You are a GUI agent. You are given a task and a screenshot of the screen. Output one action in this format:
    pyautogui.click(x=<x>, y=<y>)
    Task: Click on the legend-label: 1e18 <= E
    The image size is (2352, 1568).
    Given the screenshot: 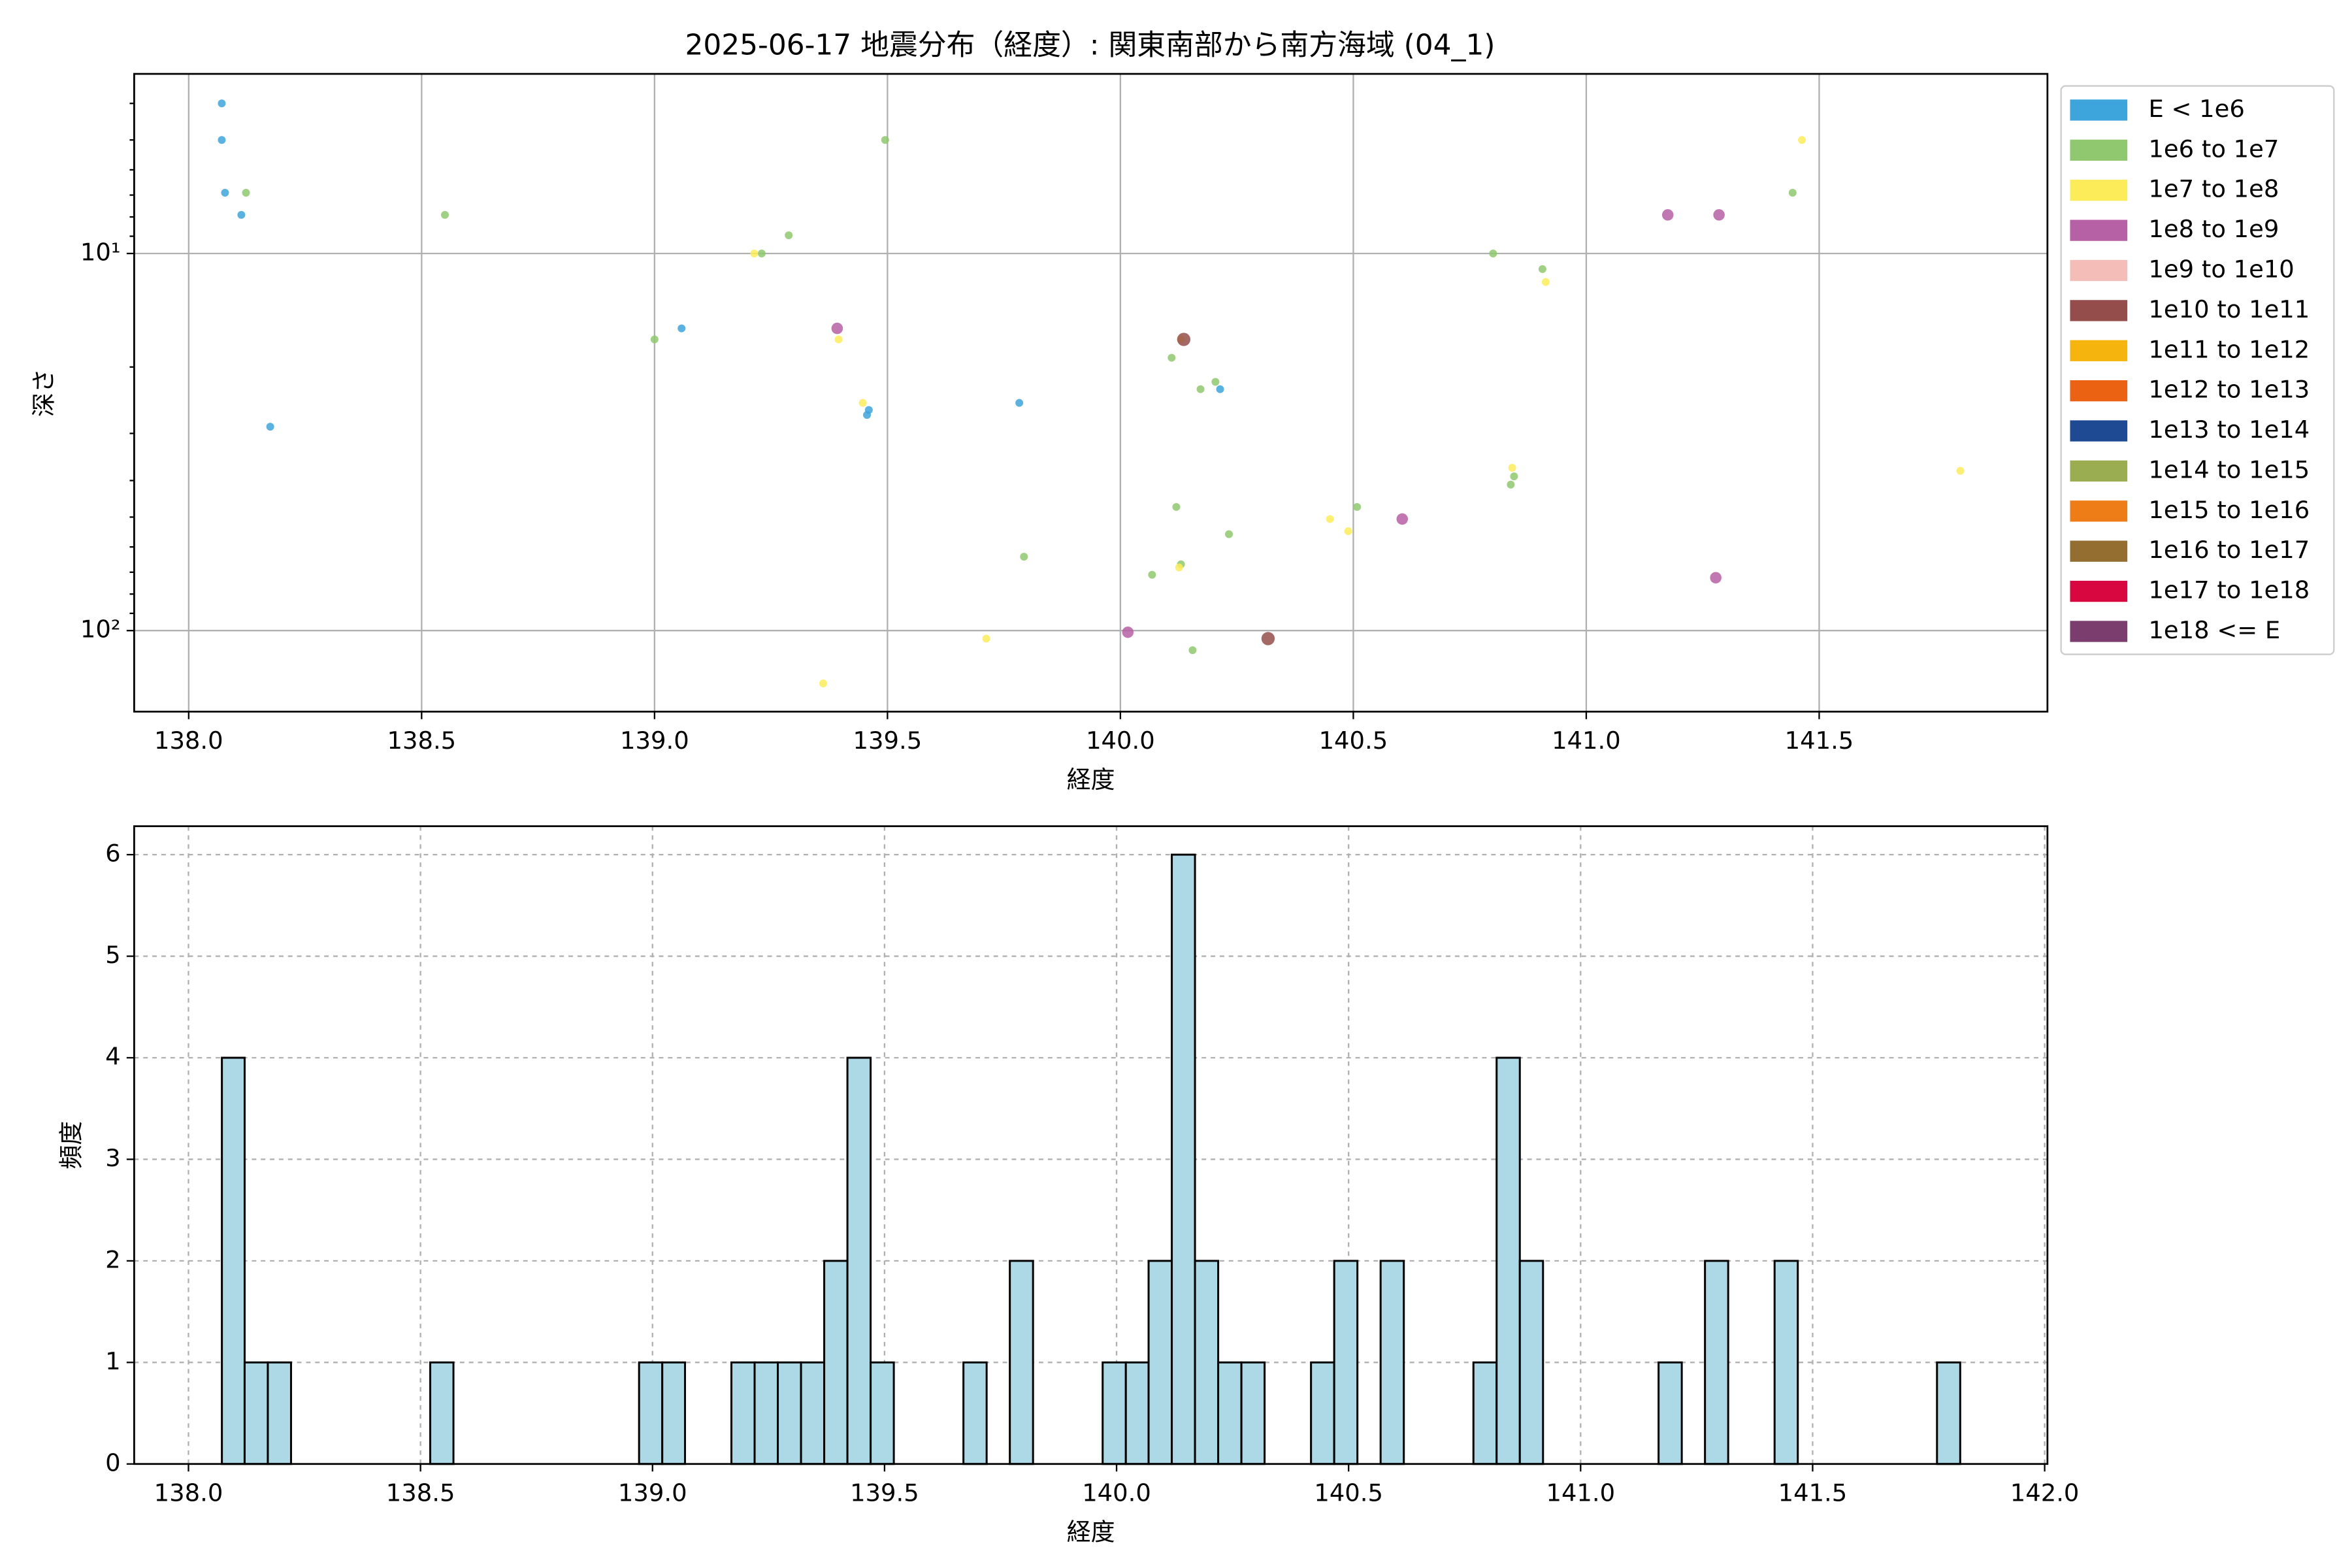 What is the action you would take?
    pyautogui.click(x=2214, y=630)
    